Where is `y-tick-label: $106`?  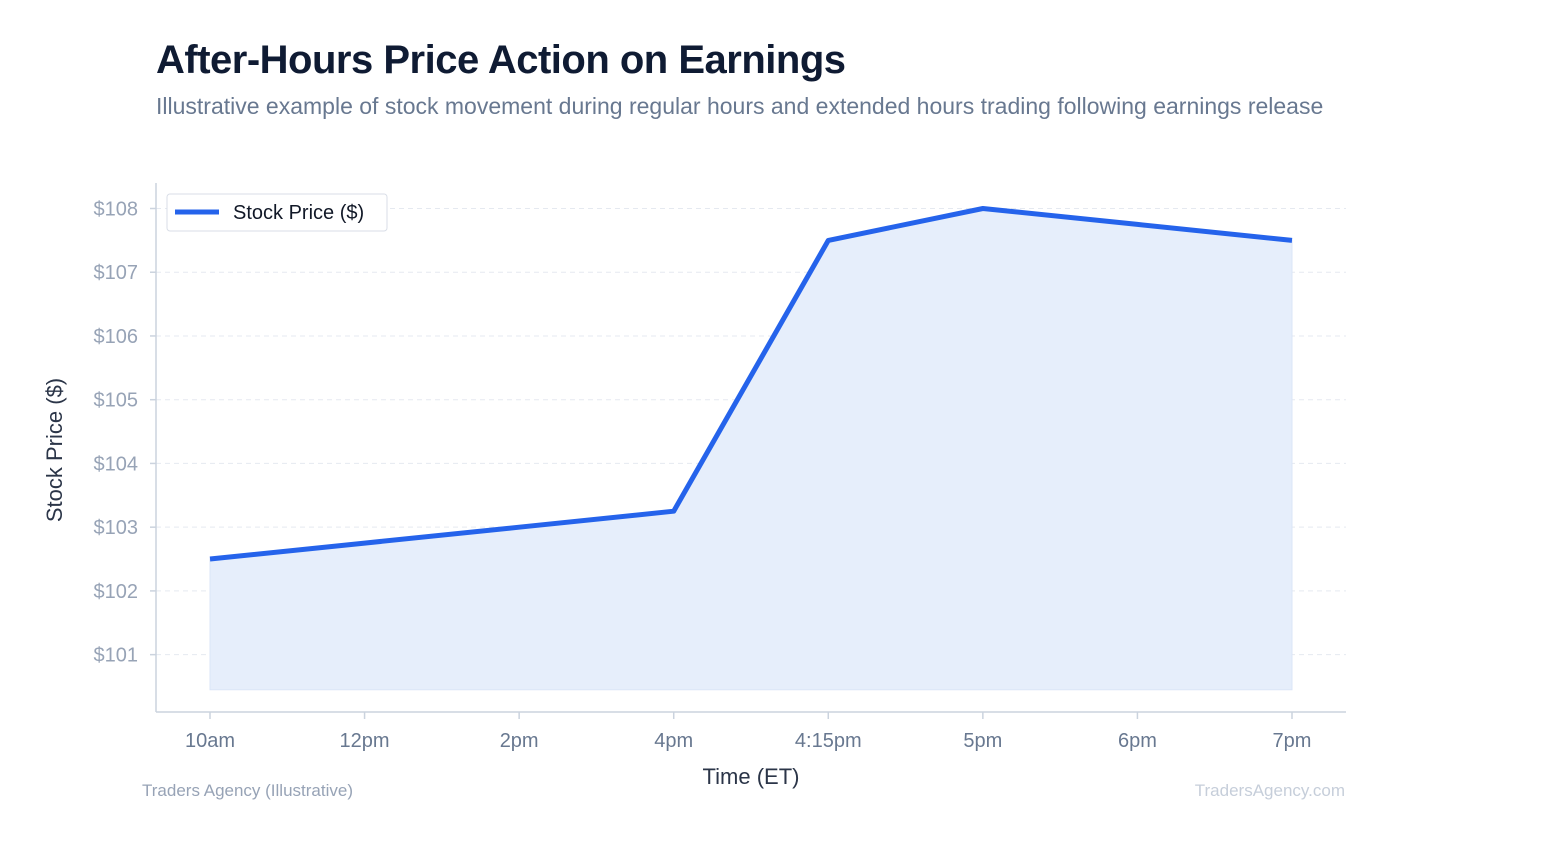
y-tick-label: $106 is located at coordinates (116, 337).